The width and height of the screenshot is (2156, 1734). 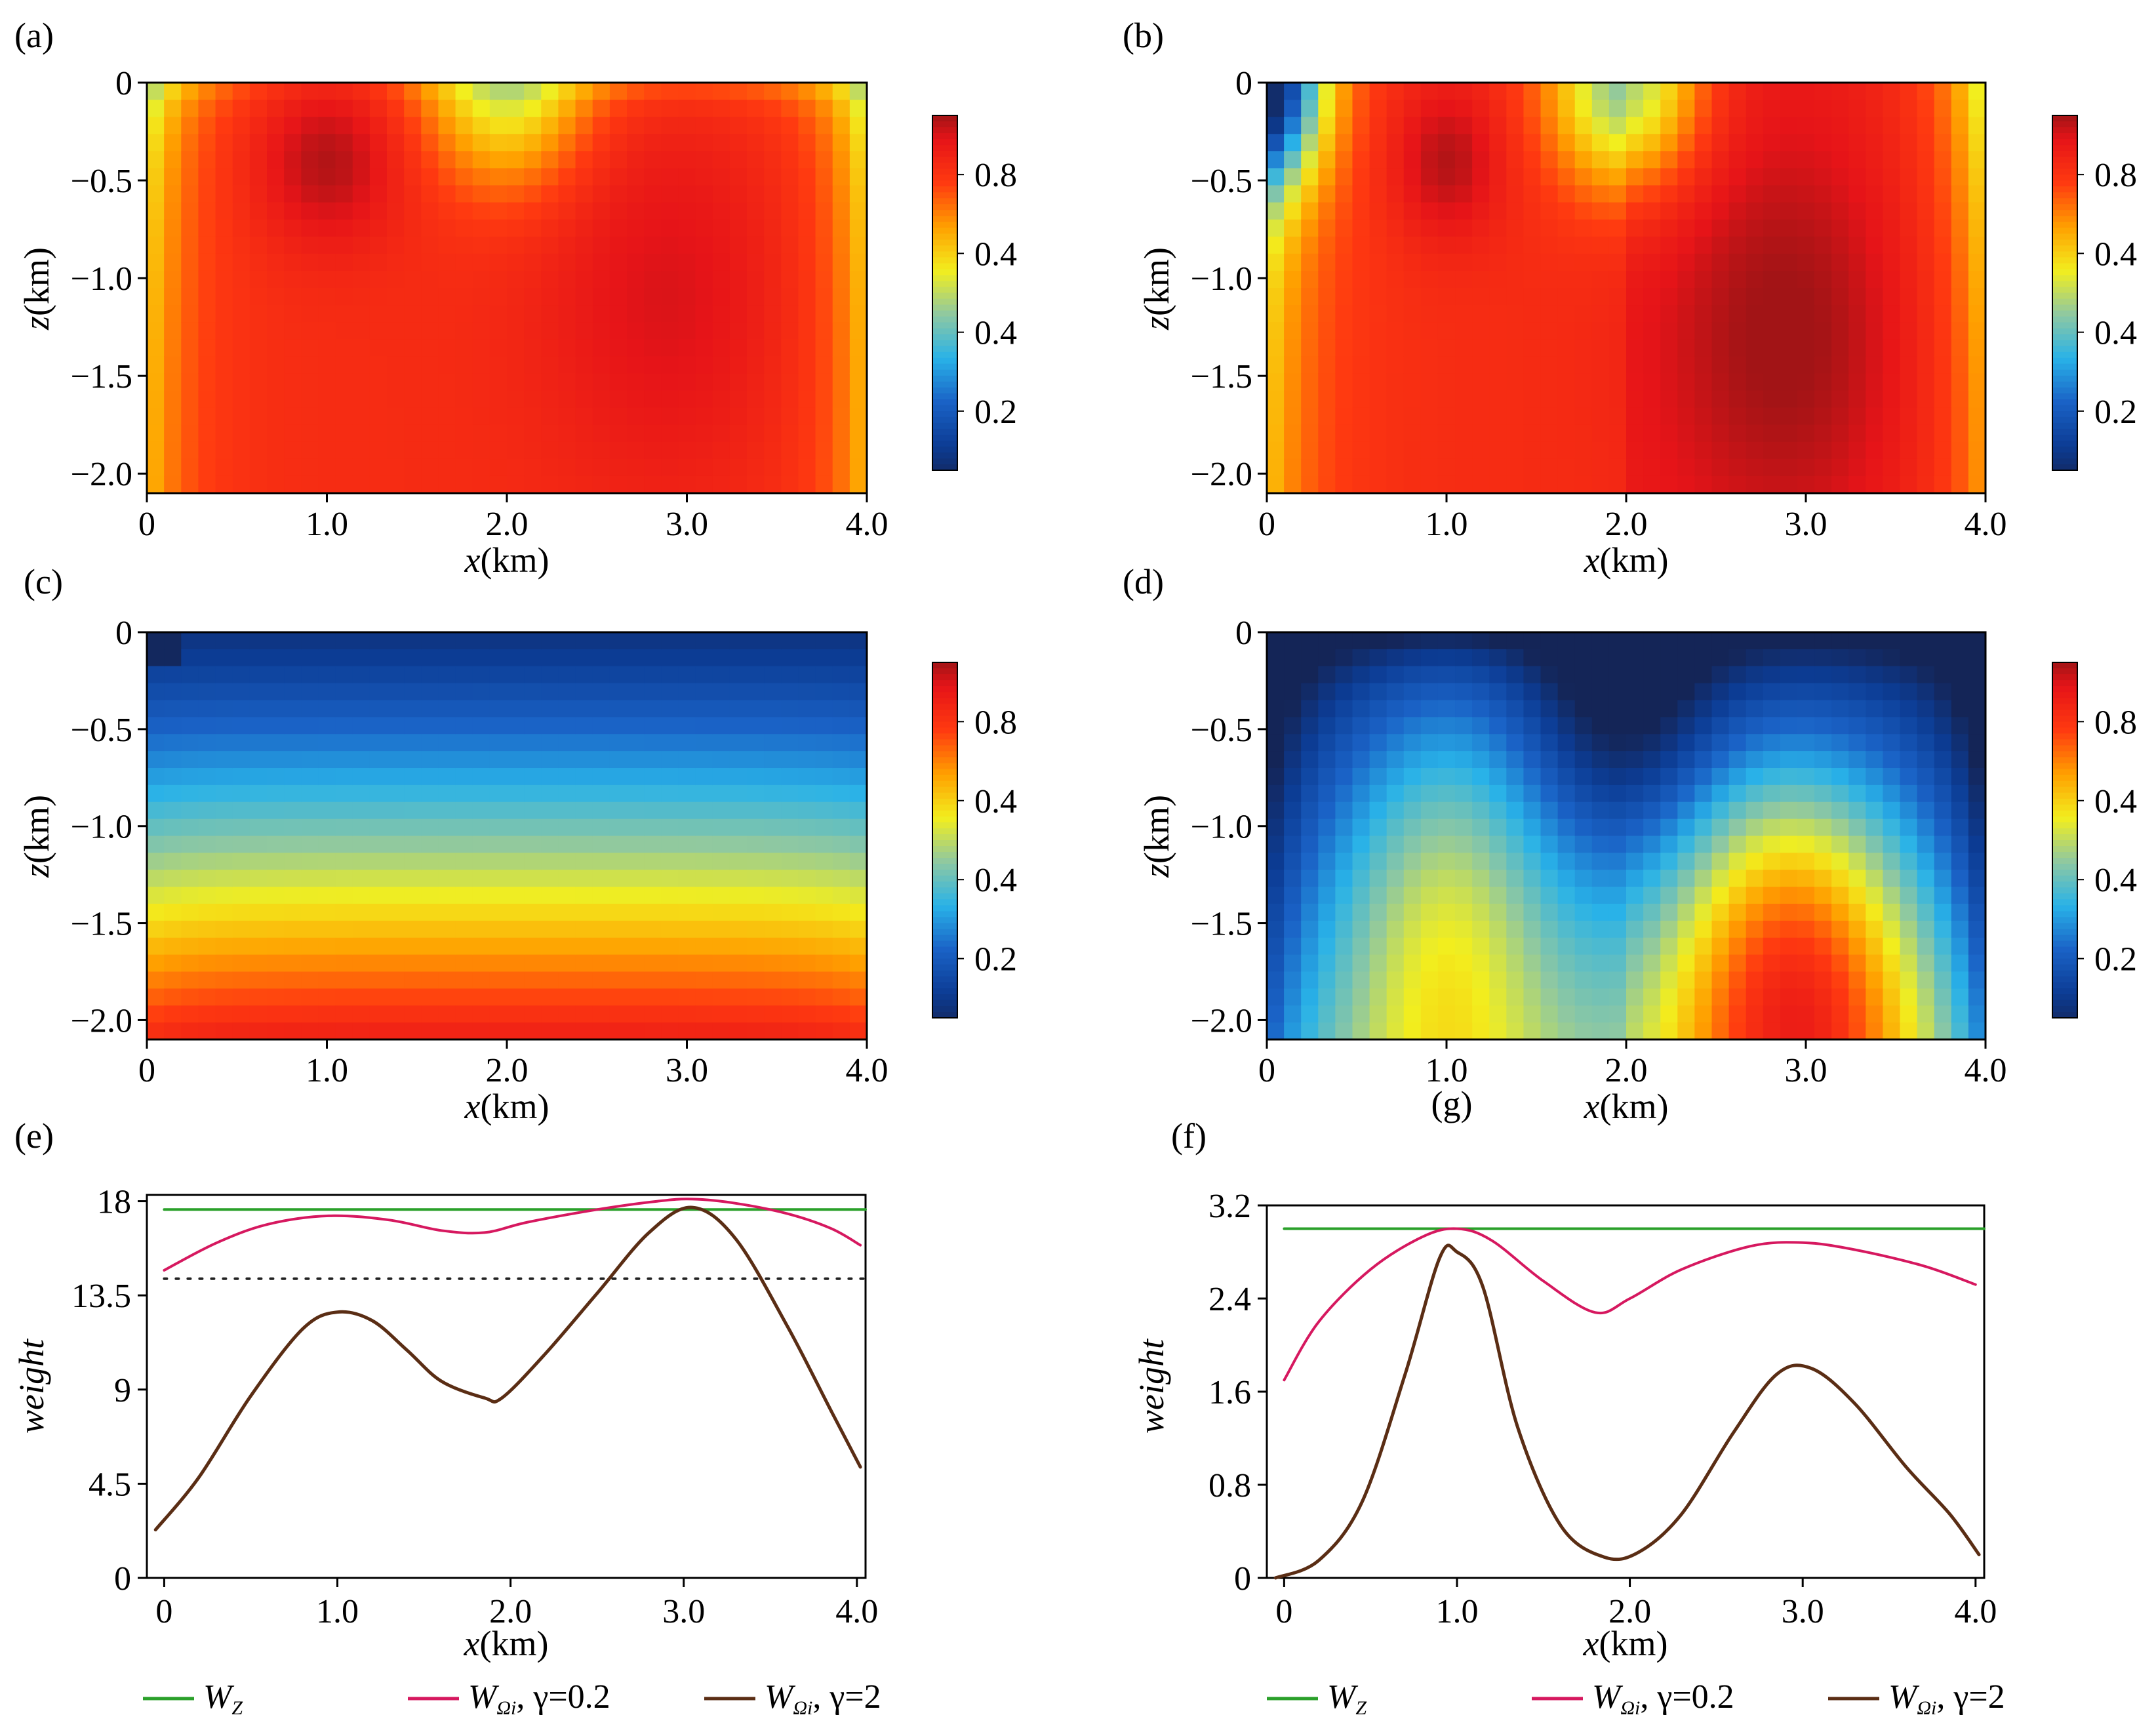 I want to click on colorbar-tick-label: 0.4, so click(x=995, y=333).